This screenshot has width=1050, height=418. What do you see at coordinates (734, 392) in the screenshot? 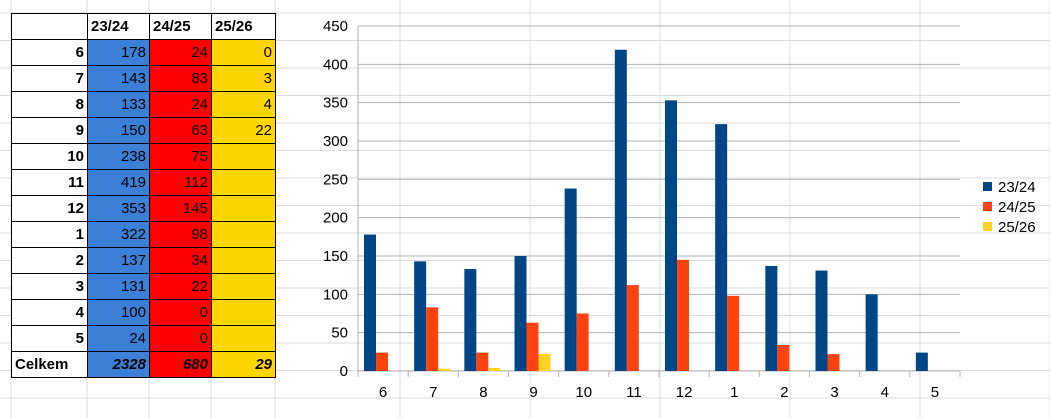
I see `x-tick-label: 1` at bounding box center [734, 392].